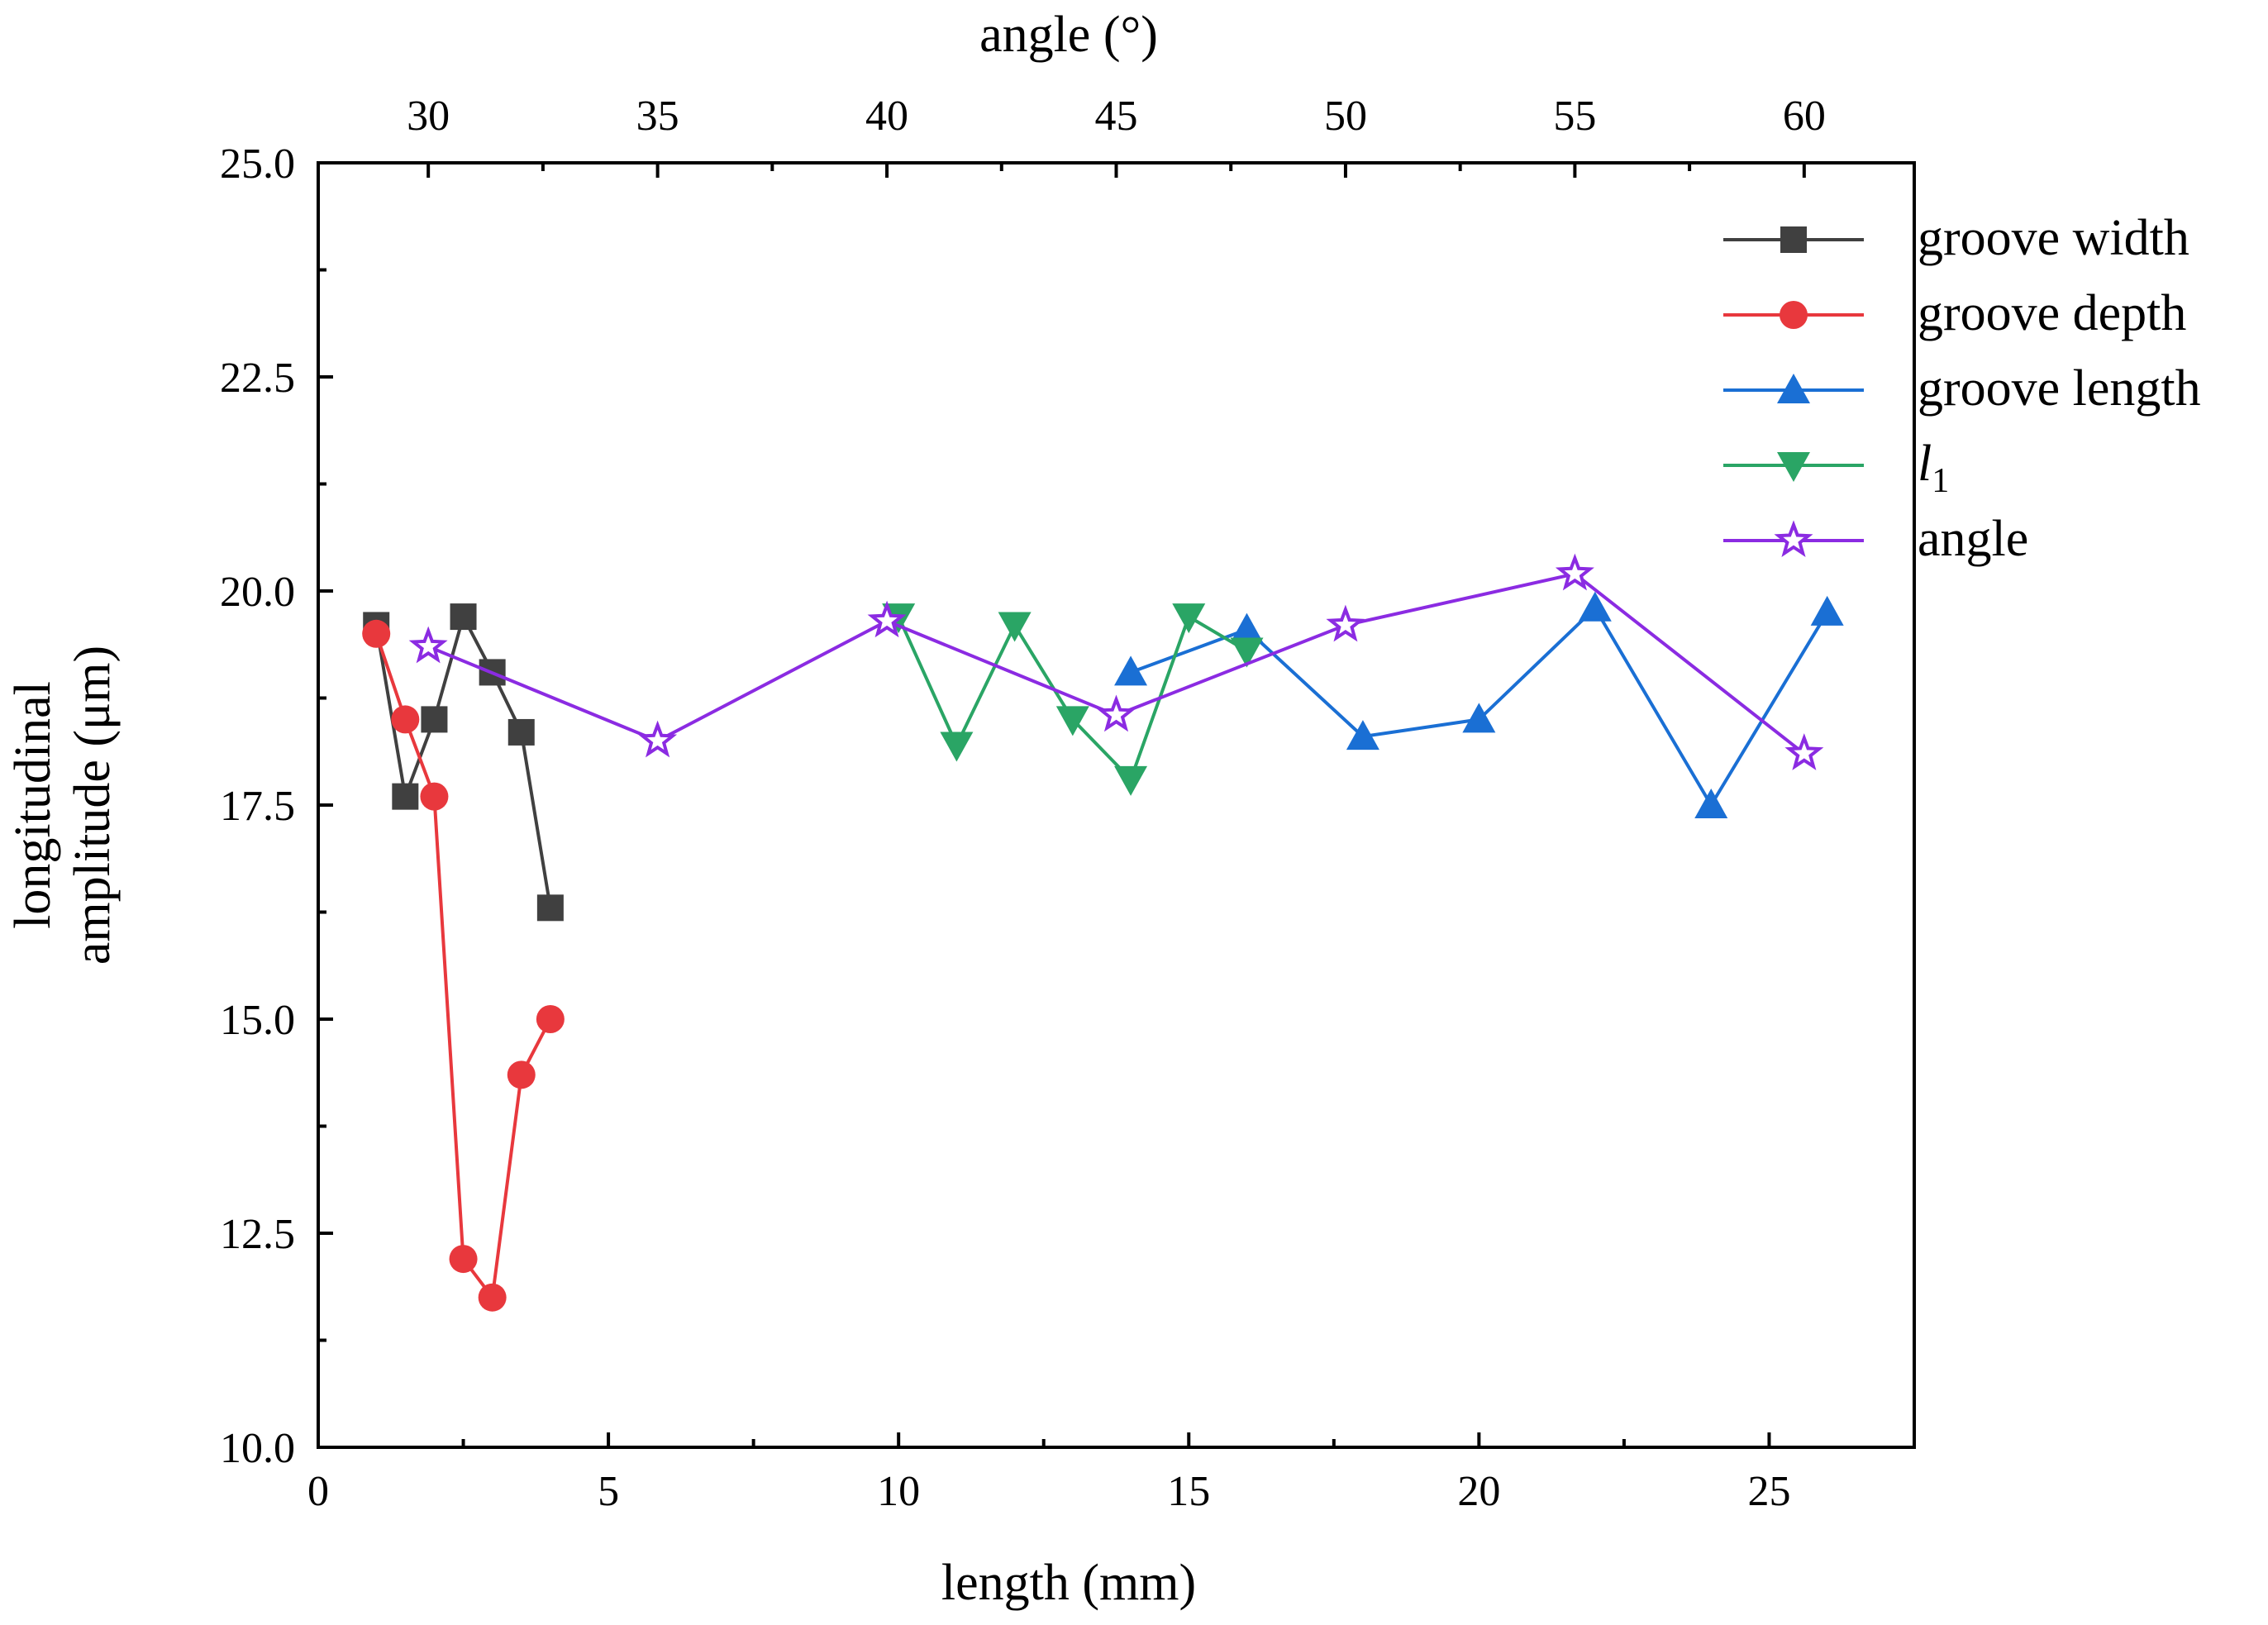 Image resolution: width=2268 pixels, height=1625 pixels. I want to click on series-groove-width, so click(464, 762).